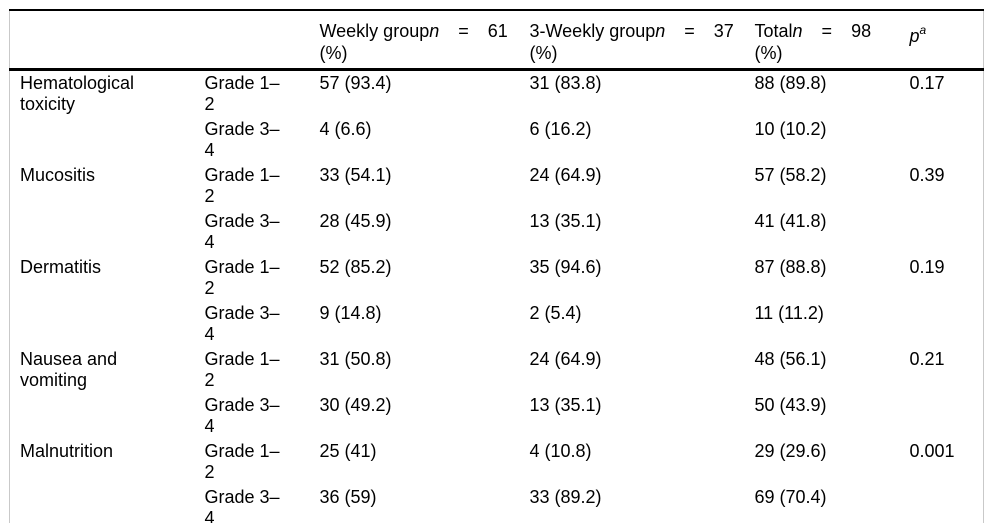  I want to click on category-cell: Nausea and vomiting, so click(107, 393).